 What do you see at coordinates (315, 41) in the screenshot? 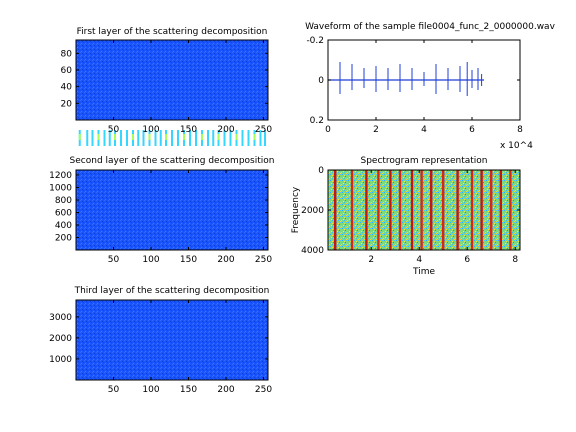
I see `y-tick-label: -0.2` at bounding box center [315, 41].